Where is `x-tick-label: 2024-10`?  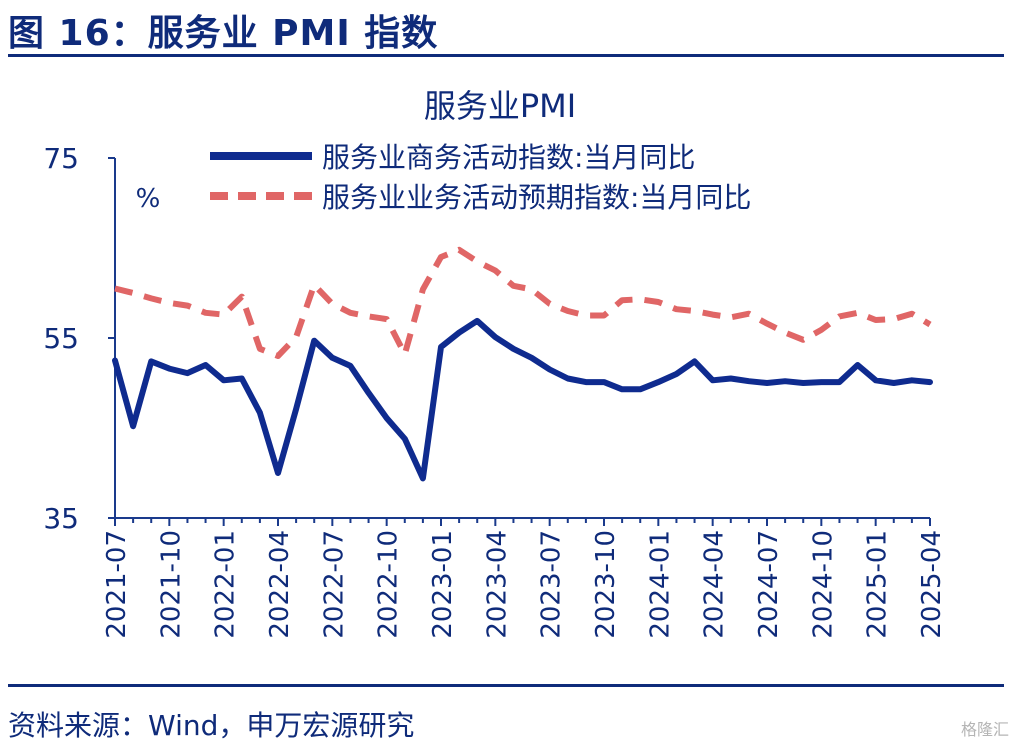
x-tick-label: 2024-10 is located at coordinates (823, 584).